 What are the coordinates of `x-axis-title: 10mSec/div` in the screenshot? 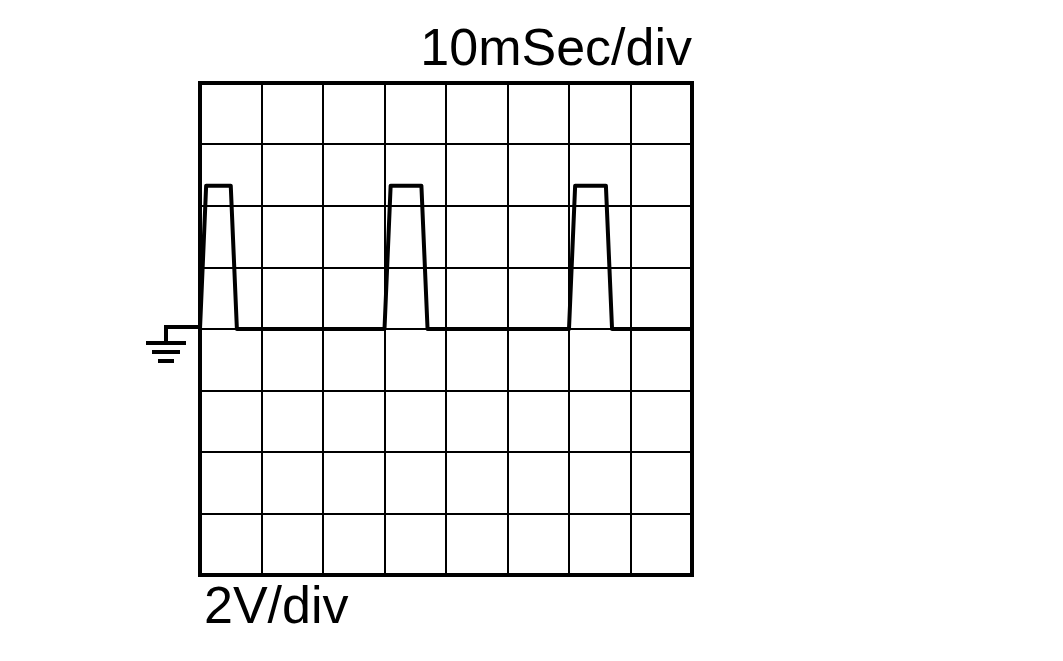 It's located at (556, 47).